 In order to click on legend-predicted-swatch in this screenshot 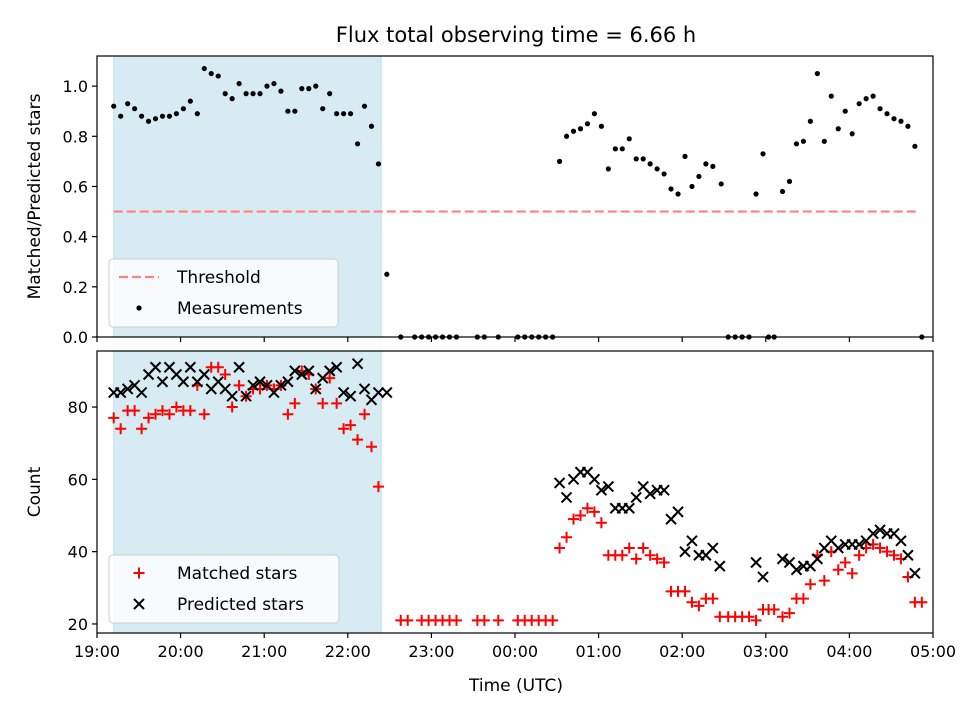, I will do `click(139, 604)`.